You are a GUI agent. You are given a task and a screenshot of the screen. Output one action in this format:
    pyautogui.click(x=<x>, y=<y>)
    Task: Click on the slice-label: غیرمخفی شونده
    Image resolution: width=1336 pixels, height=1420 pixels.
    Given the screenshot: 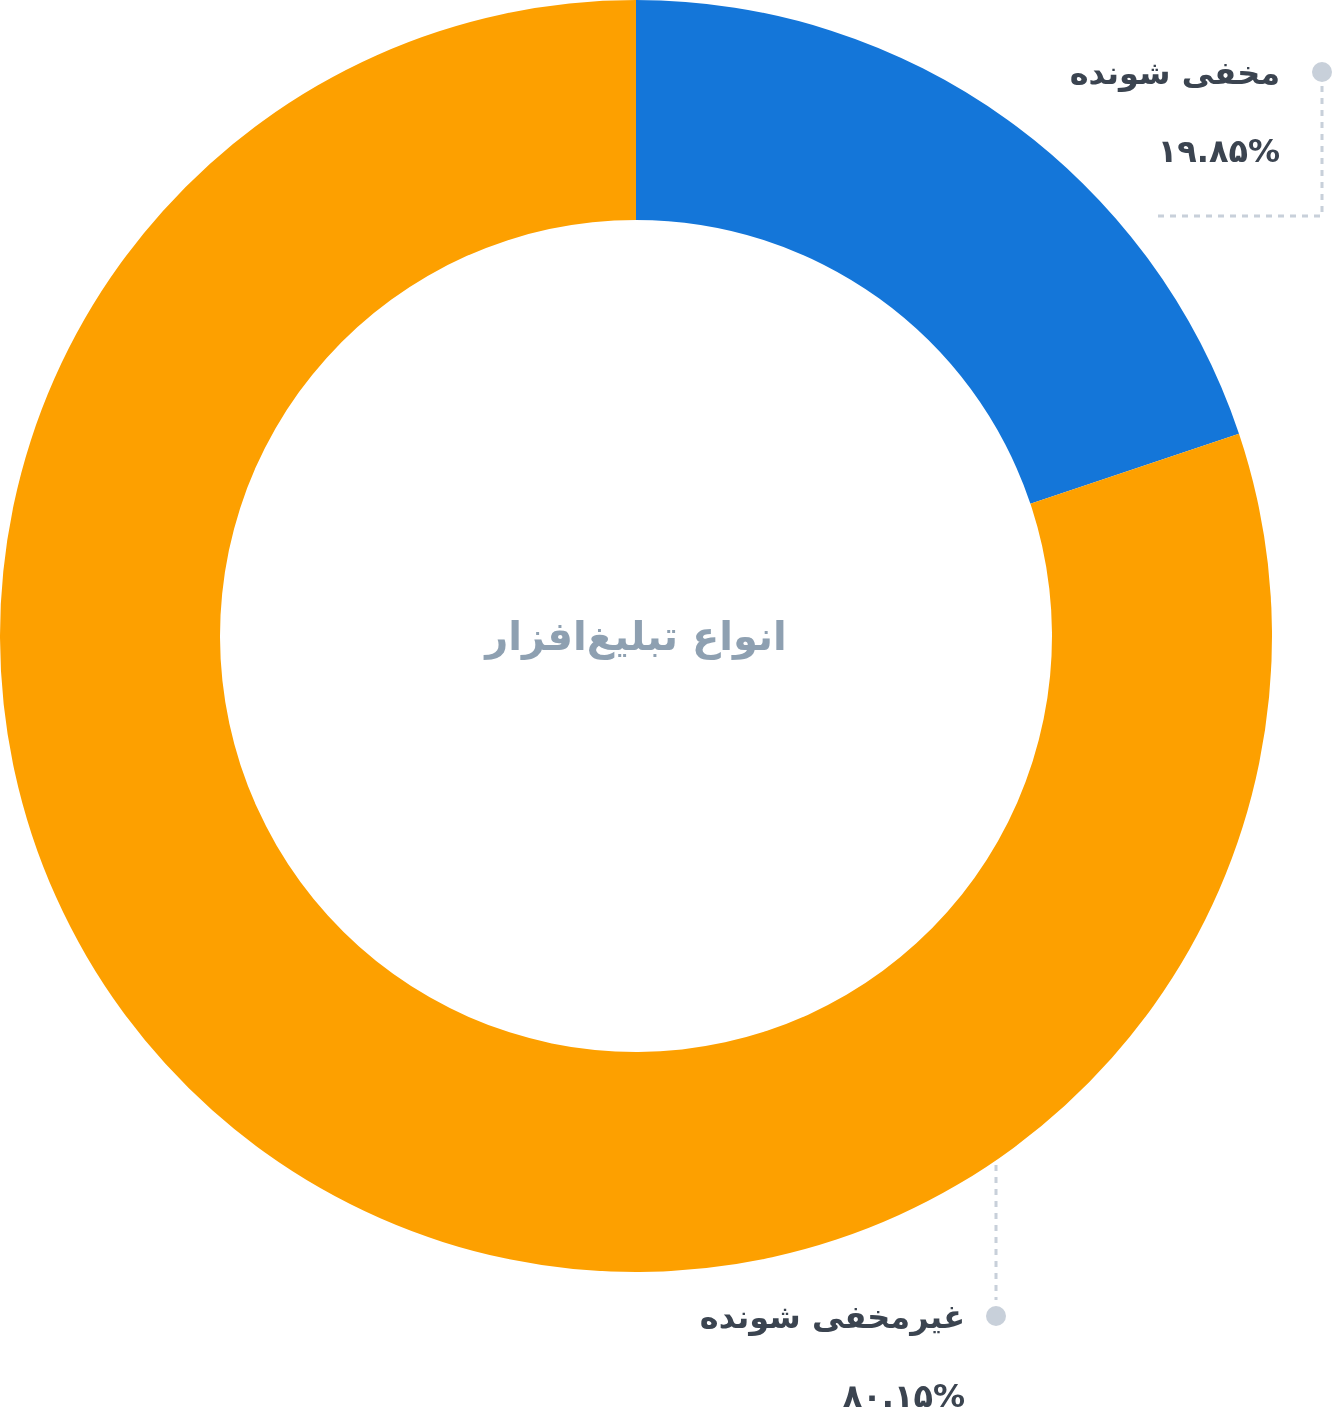 What is the action you would take?
    pyautogui.click(x=832, y=1317)
    